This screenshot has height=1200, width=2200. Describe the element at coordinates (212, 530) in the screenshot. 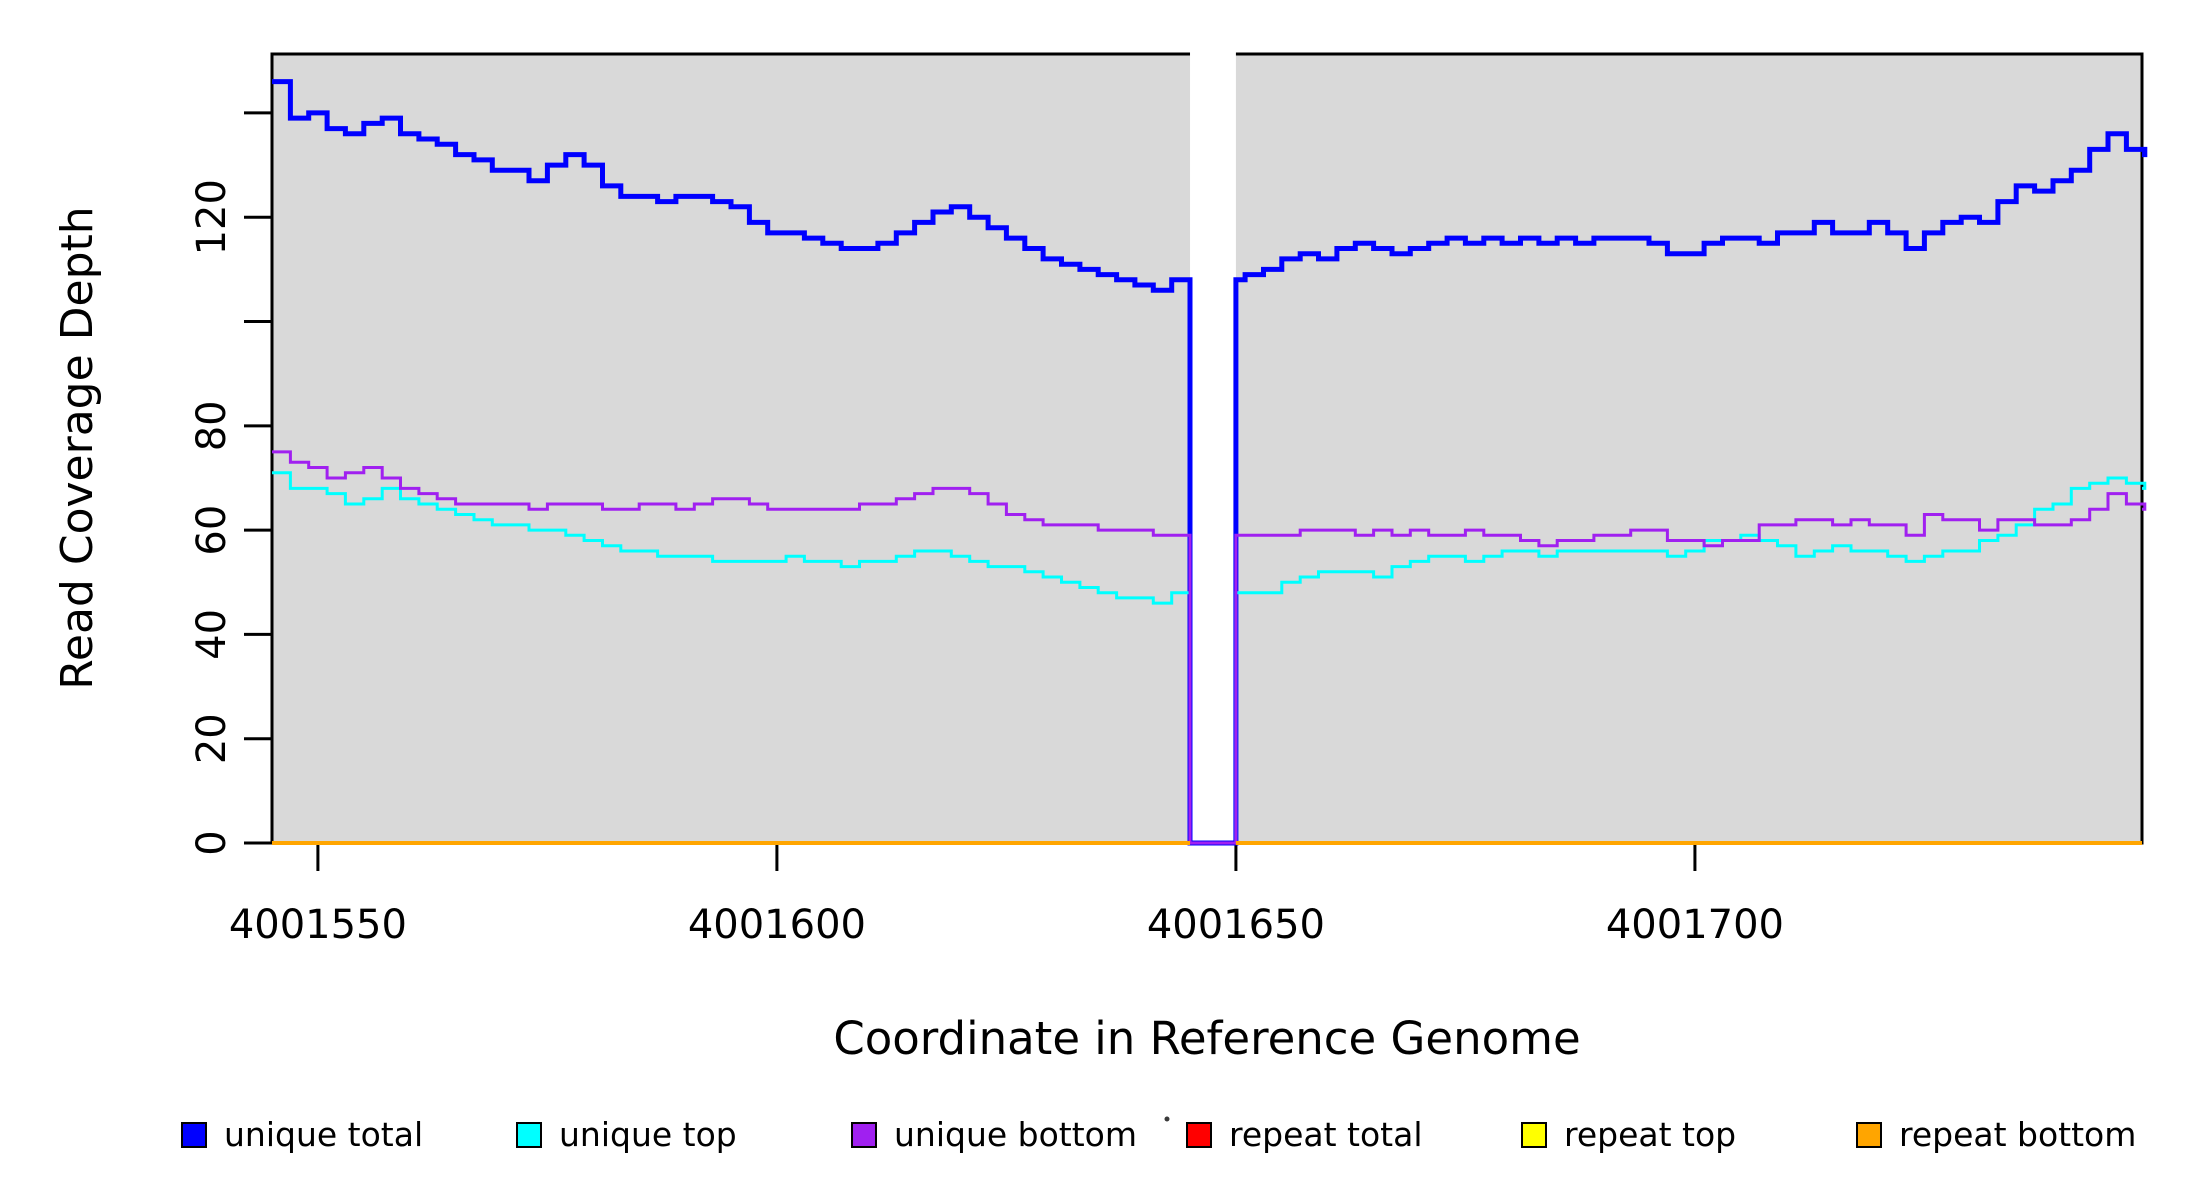

I see `y-tick-label: 60` at that location.